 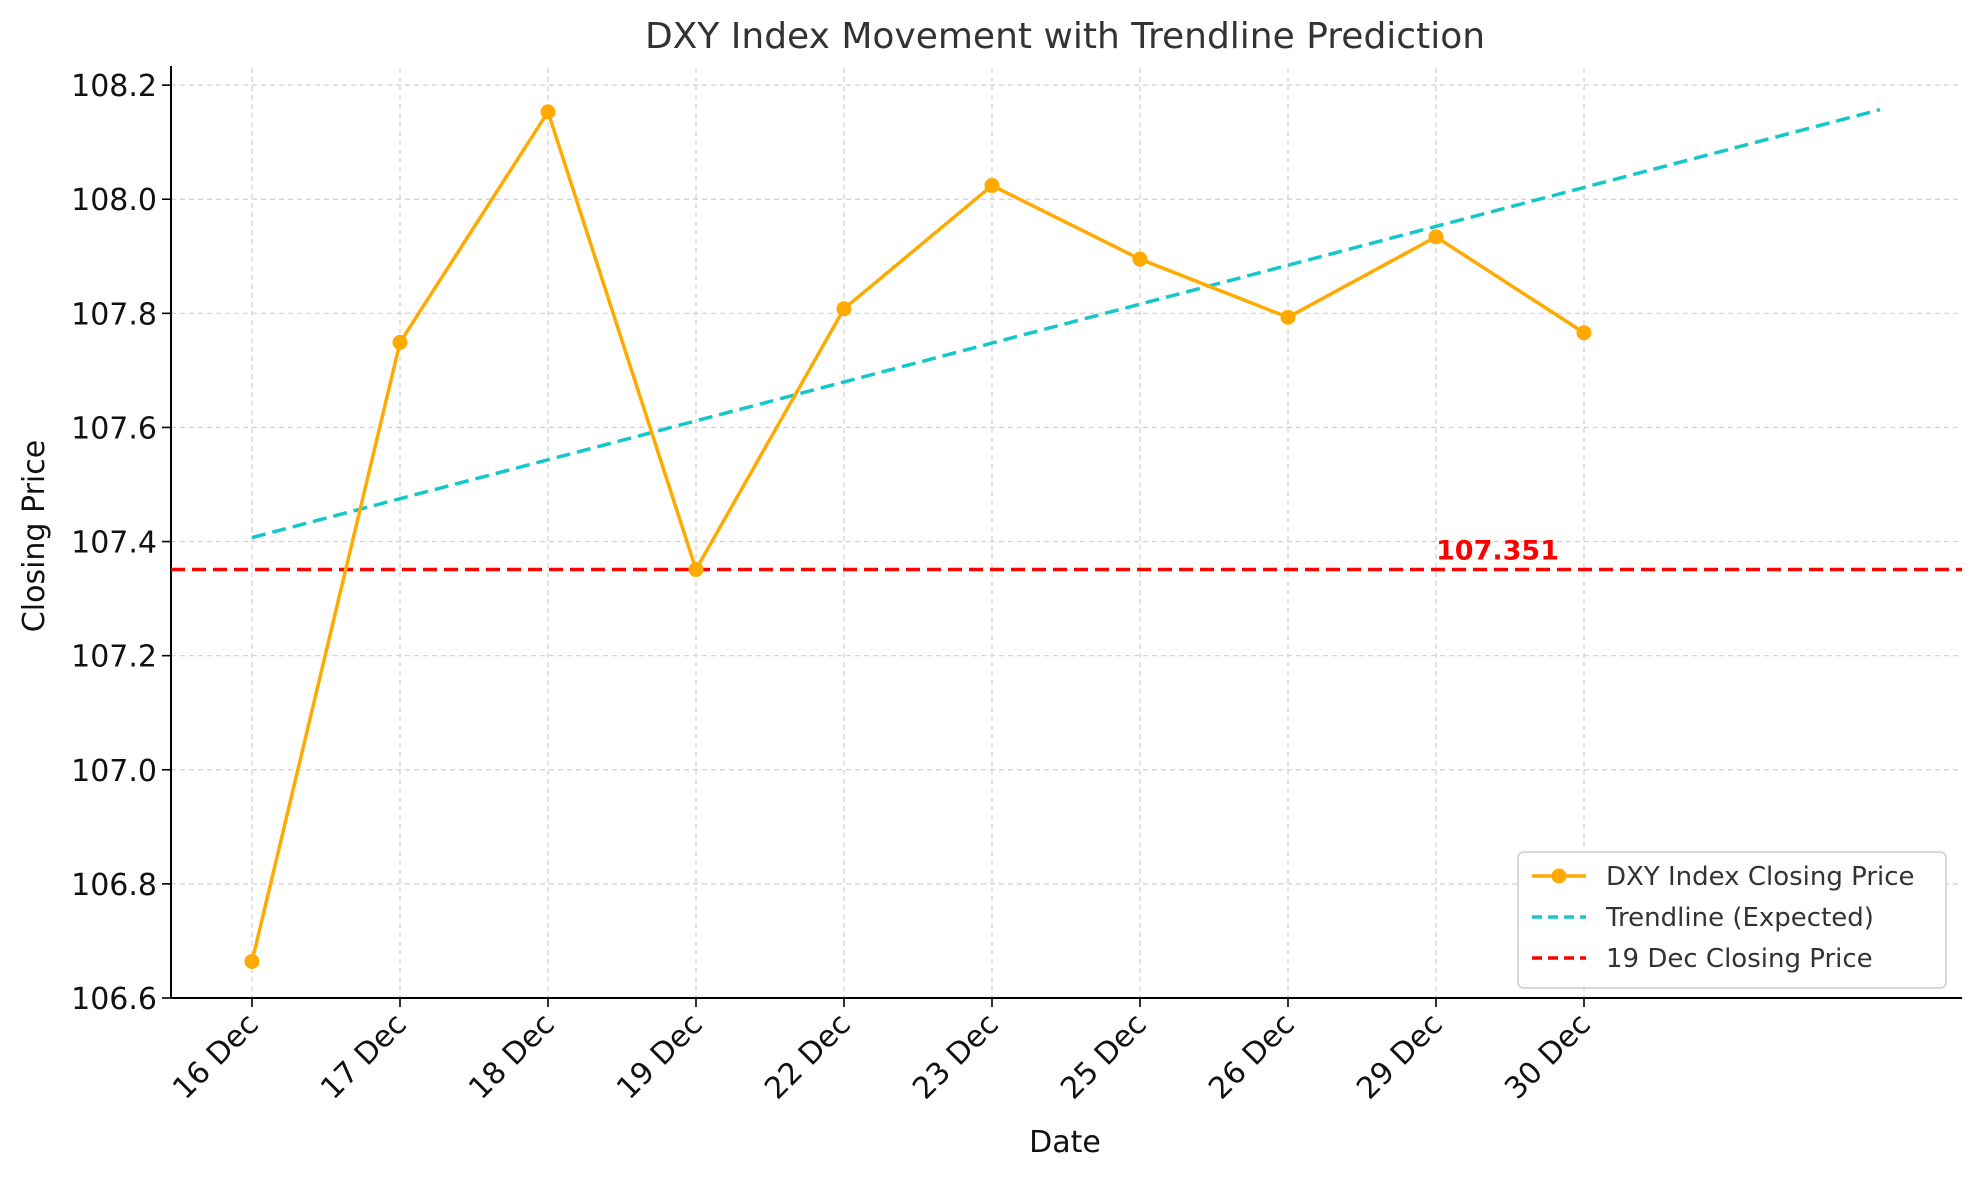 I want to click on x-tick-label: 23 Dec, so click(x=956, y=1057).